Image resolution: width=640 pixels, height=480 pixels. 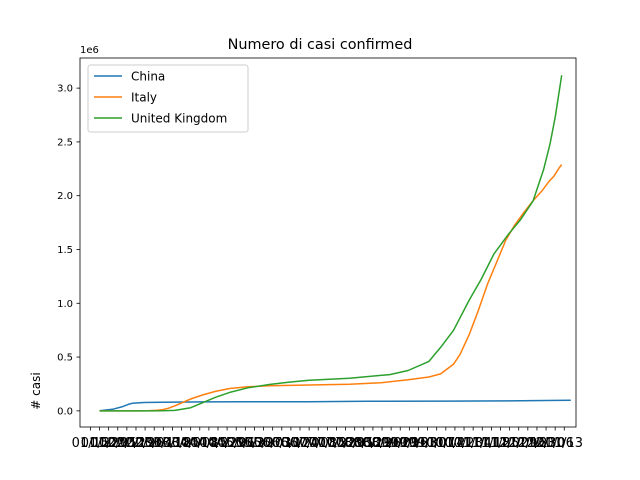 I want to click on x-tick-label: 10/14, so click(x=445, y=443).